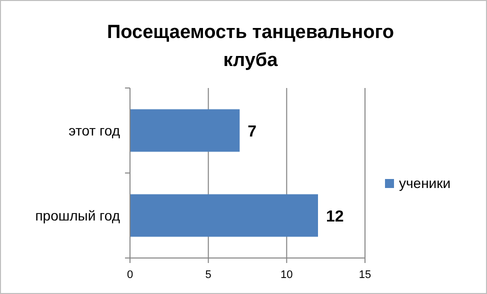  Describe the element at coordinates (94, 130) in the screenshot. I see `y-tick-label: этот год` at that location.